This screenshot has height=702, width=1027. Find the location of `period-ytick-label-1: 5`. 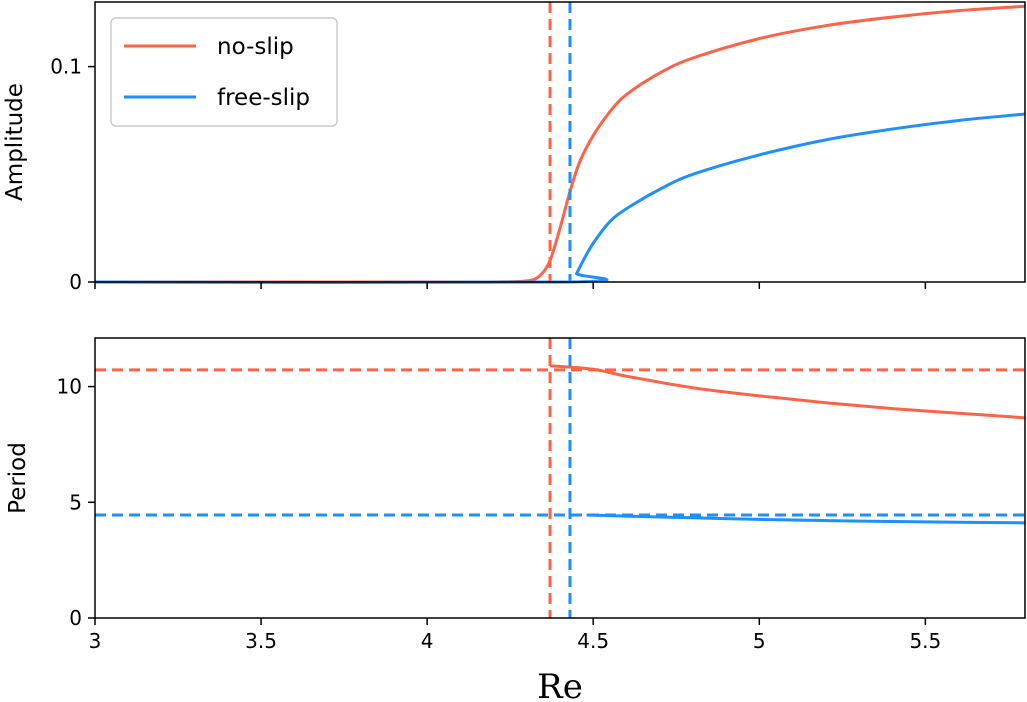

period-ytick-label-1: 5 is located at coordinates (75, 502).